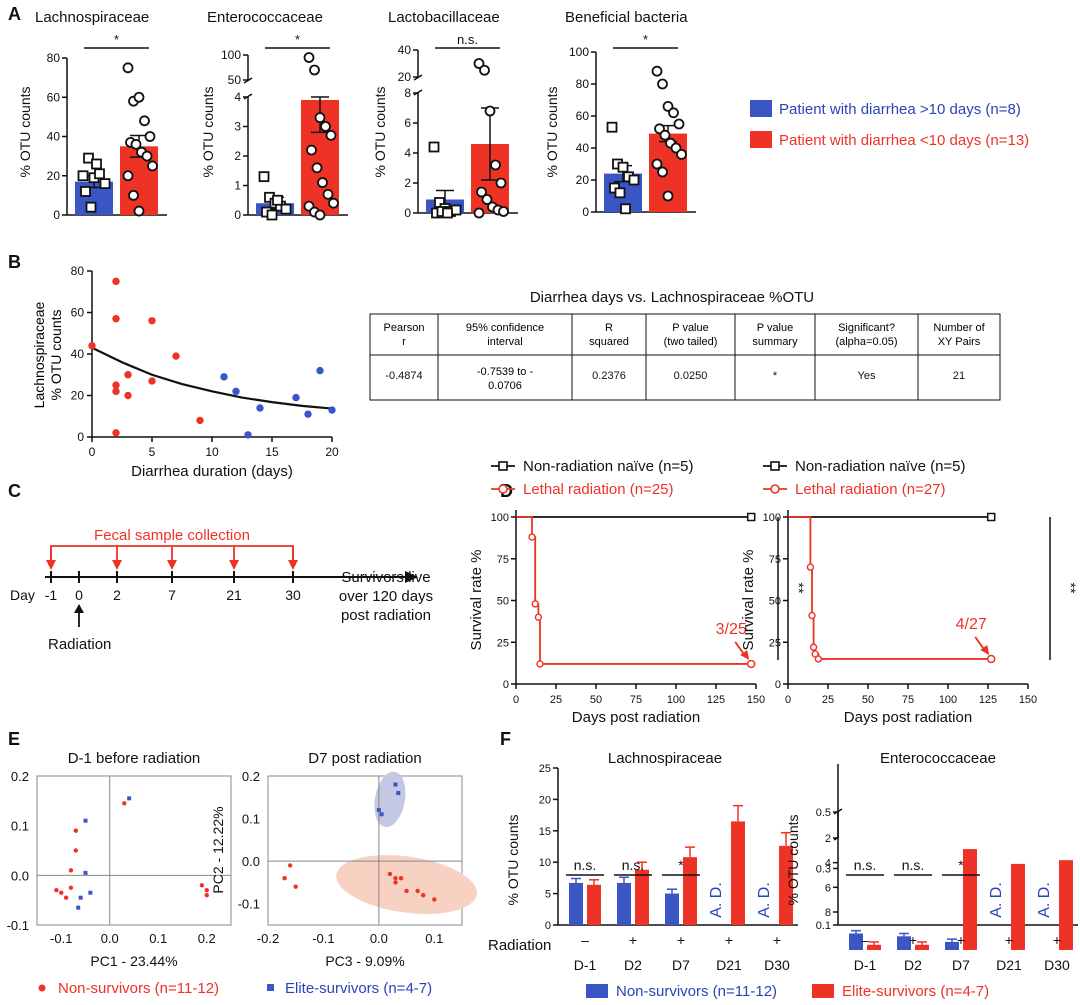 The height and width of the screenshot is (1005, 1080). I want to click on legend-marker-elite-survivors, so click(270, 987).